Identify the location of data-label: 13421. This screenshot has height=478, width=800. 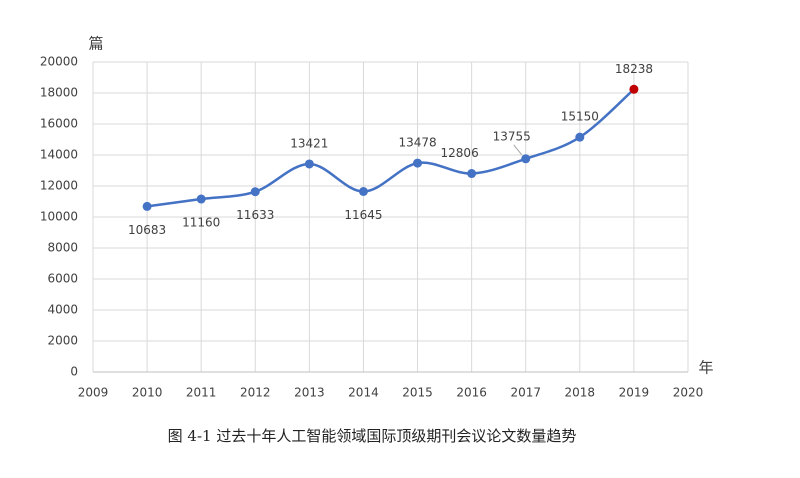
(309, 143).